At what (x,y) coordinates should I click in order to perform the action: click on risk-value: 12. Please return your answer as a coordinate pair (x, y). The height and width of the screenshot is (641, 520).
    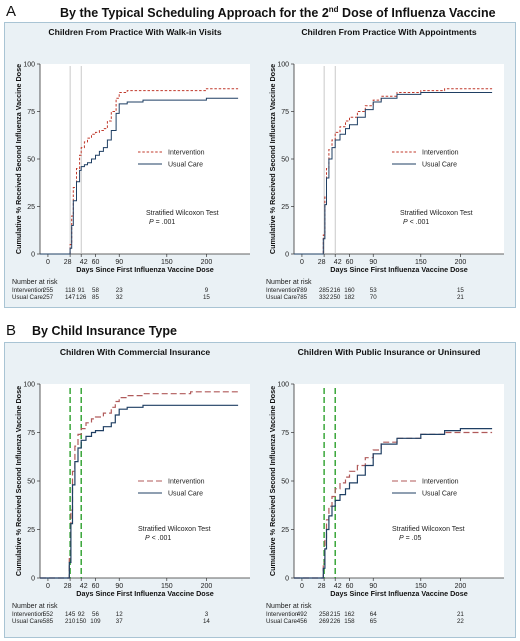
    Looking at the image, I should click on (119, 614).